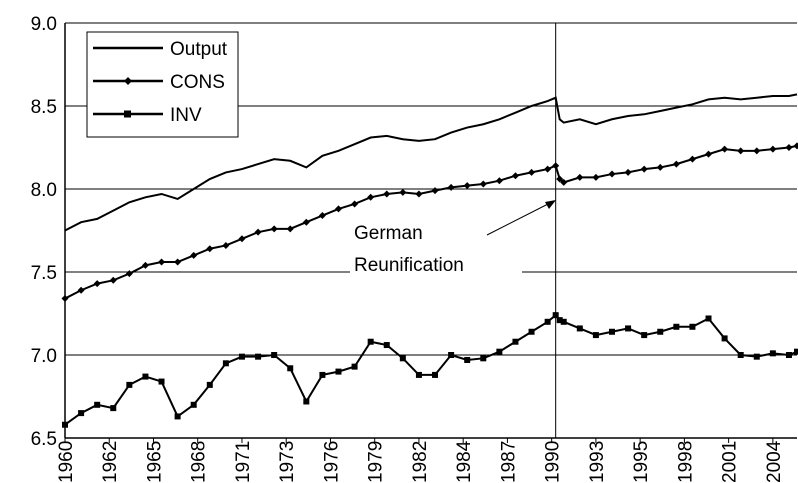 The height and width of the screenshot is (483, 798). Describe the element at coordinates (774, 461) in the screenshot. I see `x-tick-label: 2004` at that location.